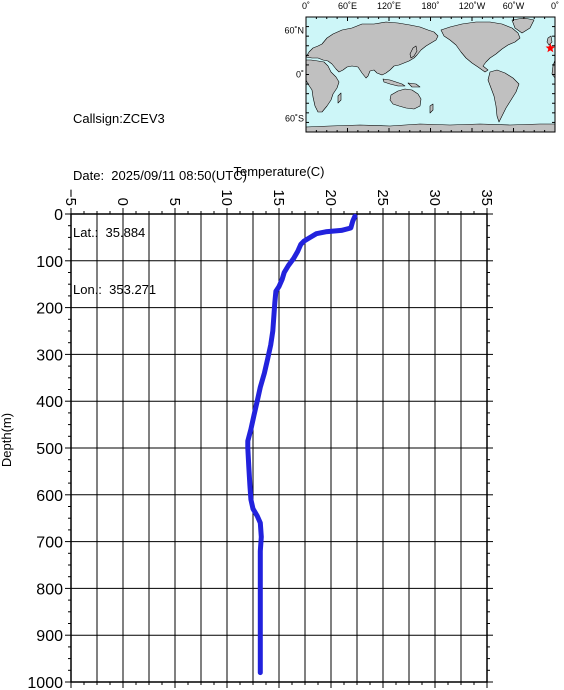 The image size is (564, 690). I want to click on map-latitude-labels: 60˚N 0˚ 60˚S, so click(294, 75).